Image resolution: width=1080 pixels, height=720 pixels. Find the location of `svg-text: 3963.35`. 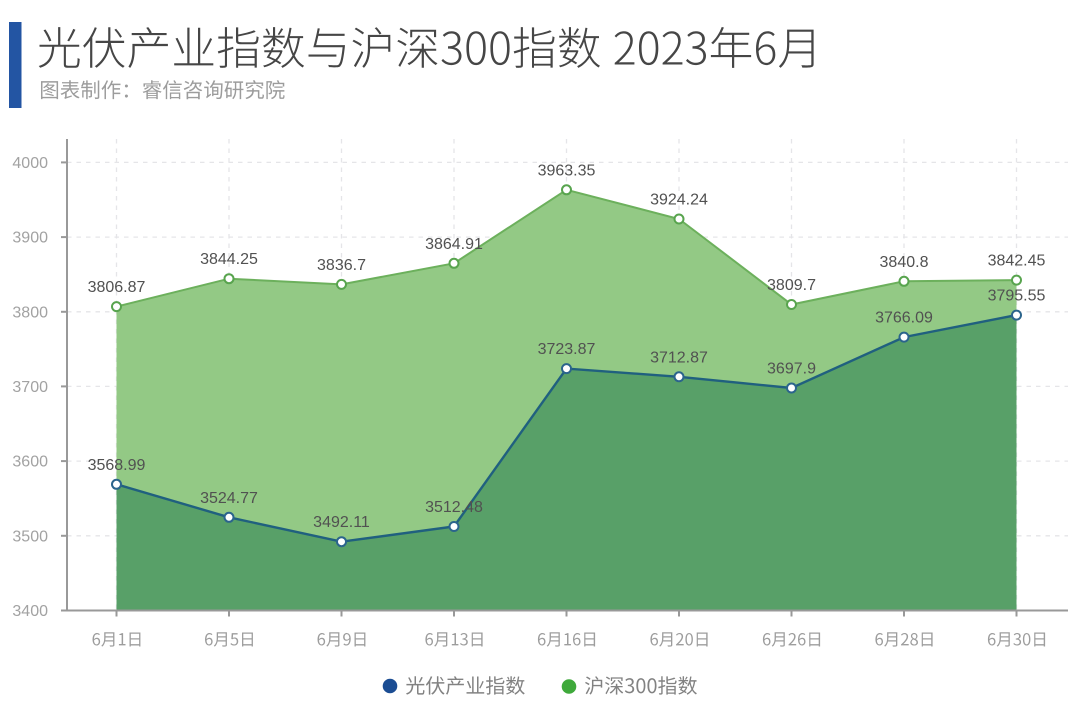

svg-text: 3963.35 is located at coordinates (567, 170).